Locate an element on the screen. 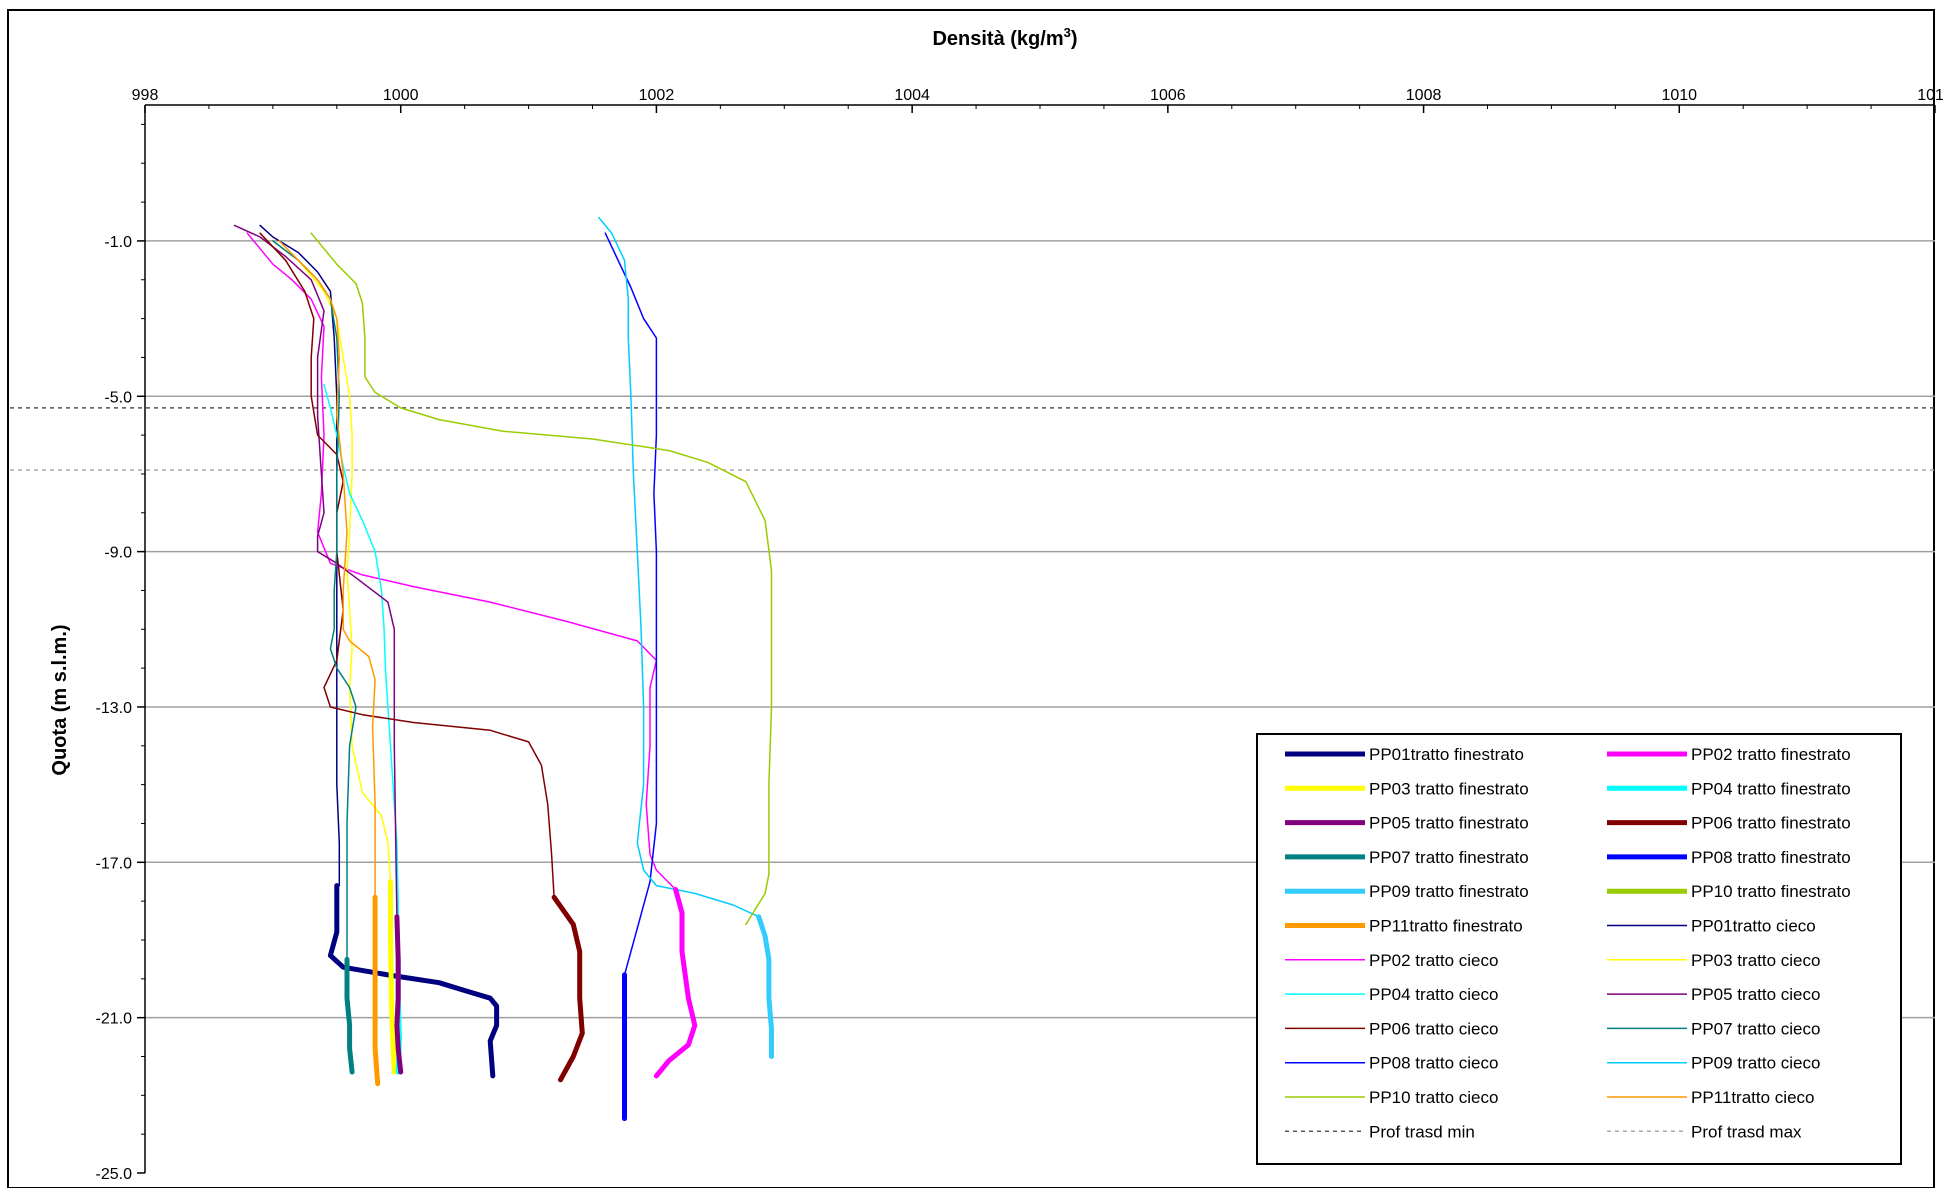 This screenshot has width=1943, height=1188. legend-label: PP01tratto finestrato is located at coordinates (1446, 754).